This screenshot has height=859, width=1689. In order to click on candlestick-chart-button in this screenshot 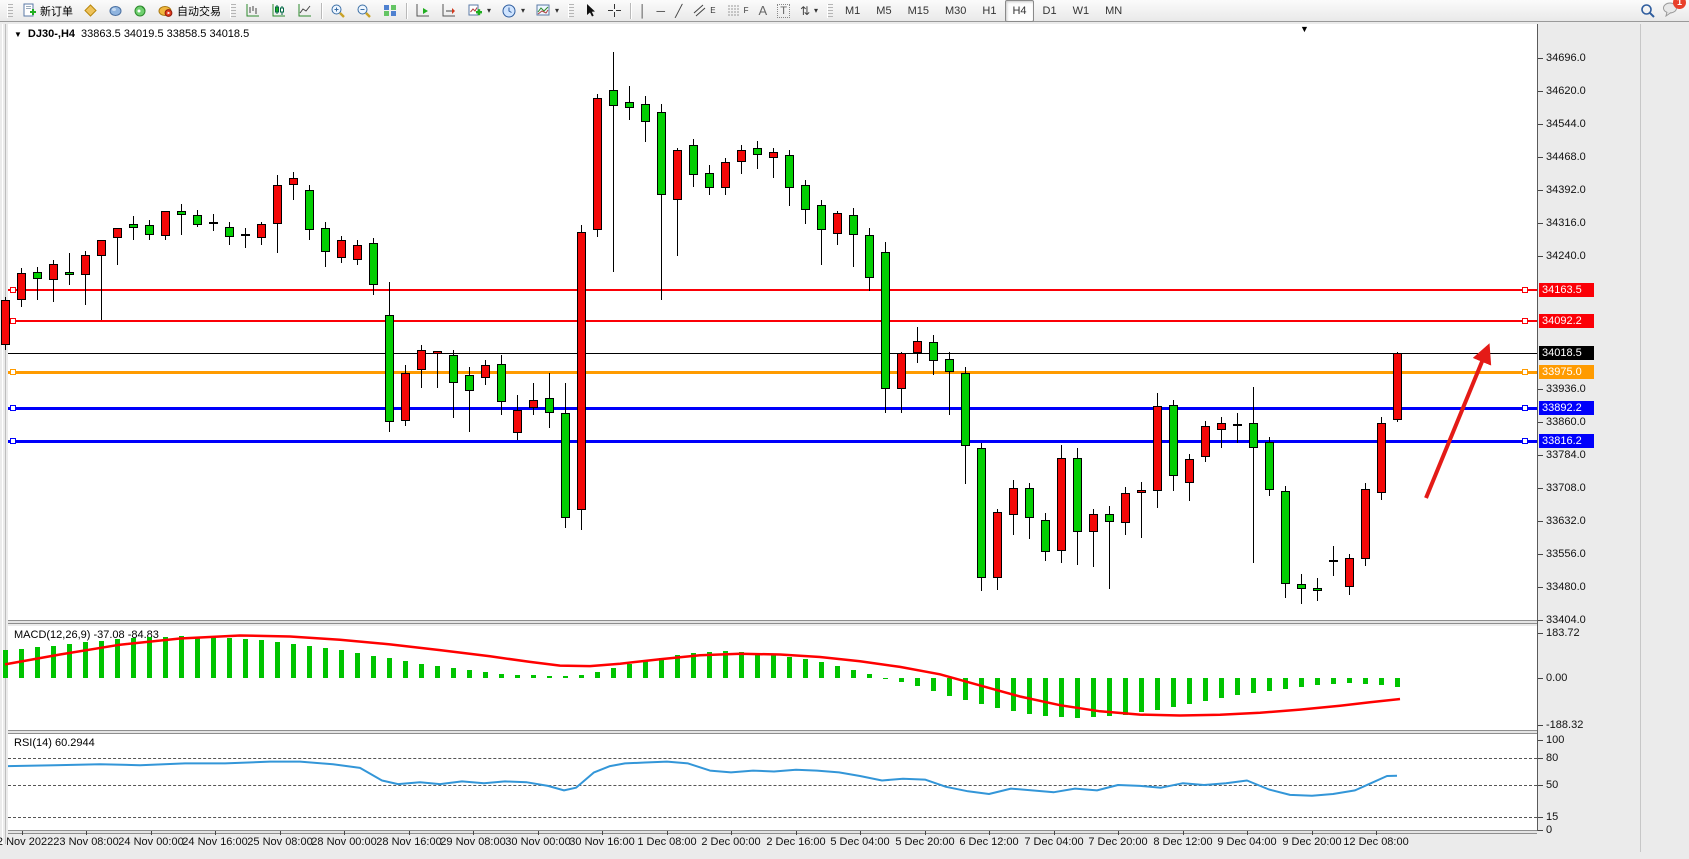, I will do `click(279, 11)`.